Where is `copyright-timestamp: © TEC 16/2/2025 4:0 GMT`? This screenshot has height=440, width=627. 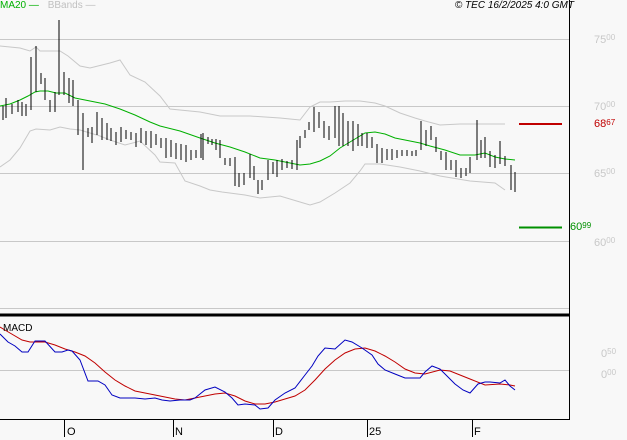
copyright-timestamp: © TEC 16/2/2025 4:0 GMT is located at coordinates (514, 5).